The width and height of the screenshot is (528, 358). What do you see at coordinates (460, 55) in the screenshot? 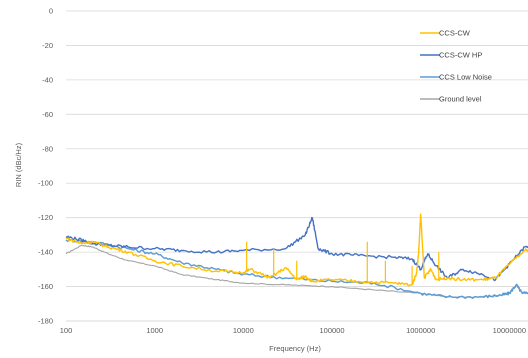
I see `legend-label: CCS-CW HP` at bounding box center [460, 55].